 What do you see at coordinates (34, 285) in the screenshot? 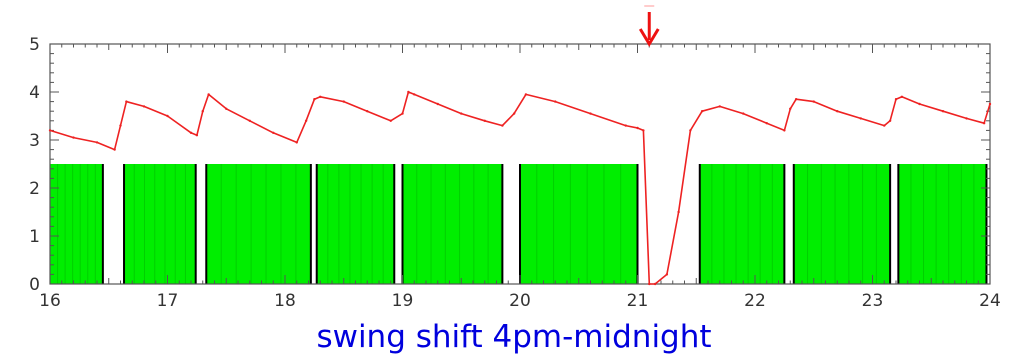
I see `y-tick-label-0: 0` at bounding box center [34, 285].